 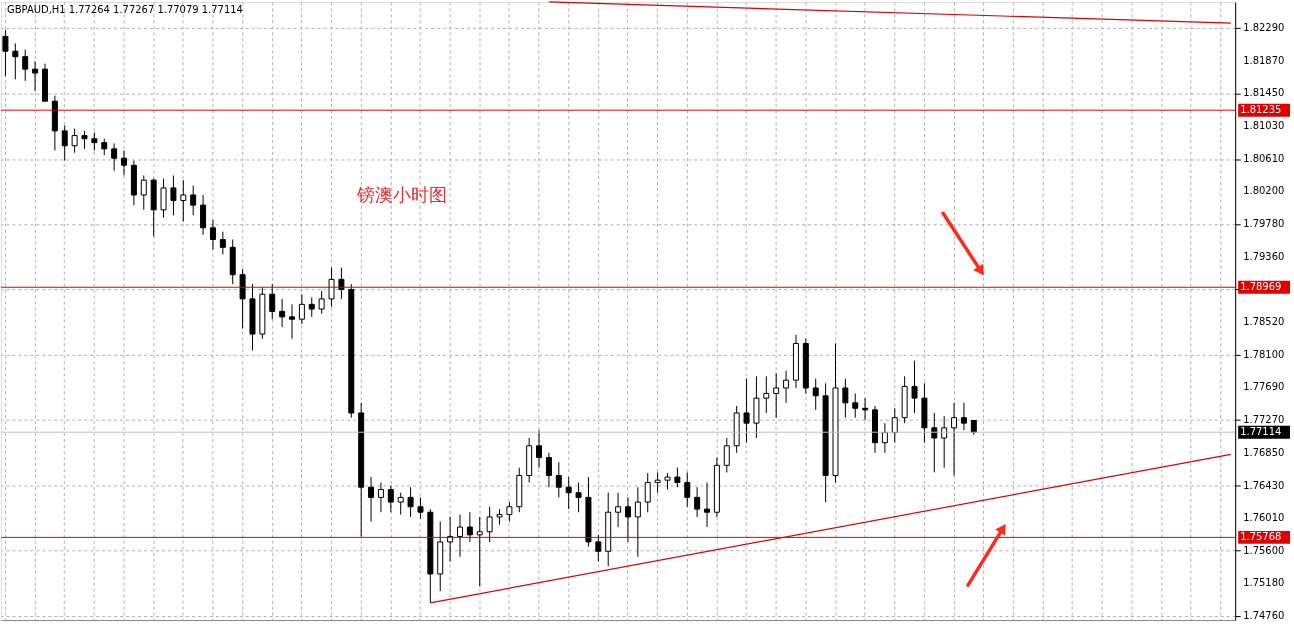 I want to click on y-tick-label: 1.75600, so click(x=1264, y=550).